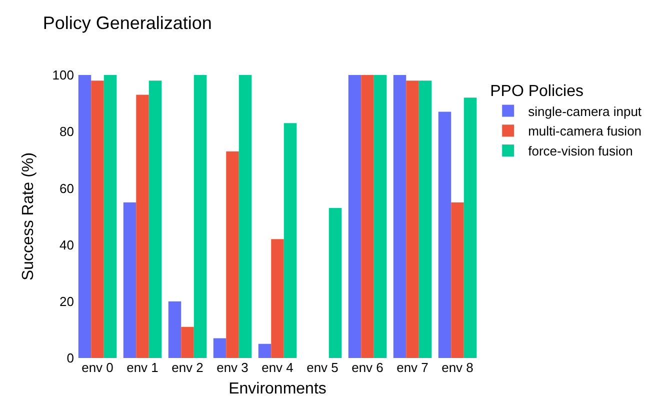 The height and width of the screenshot is (408, 659). What do you see at coordinates (188, 367) in the screenshot?
I see `x-tick-label: env 2` at bounding box center [188, 367].